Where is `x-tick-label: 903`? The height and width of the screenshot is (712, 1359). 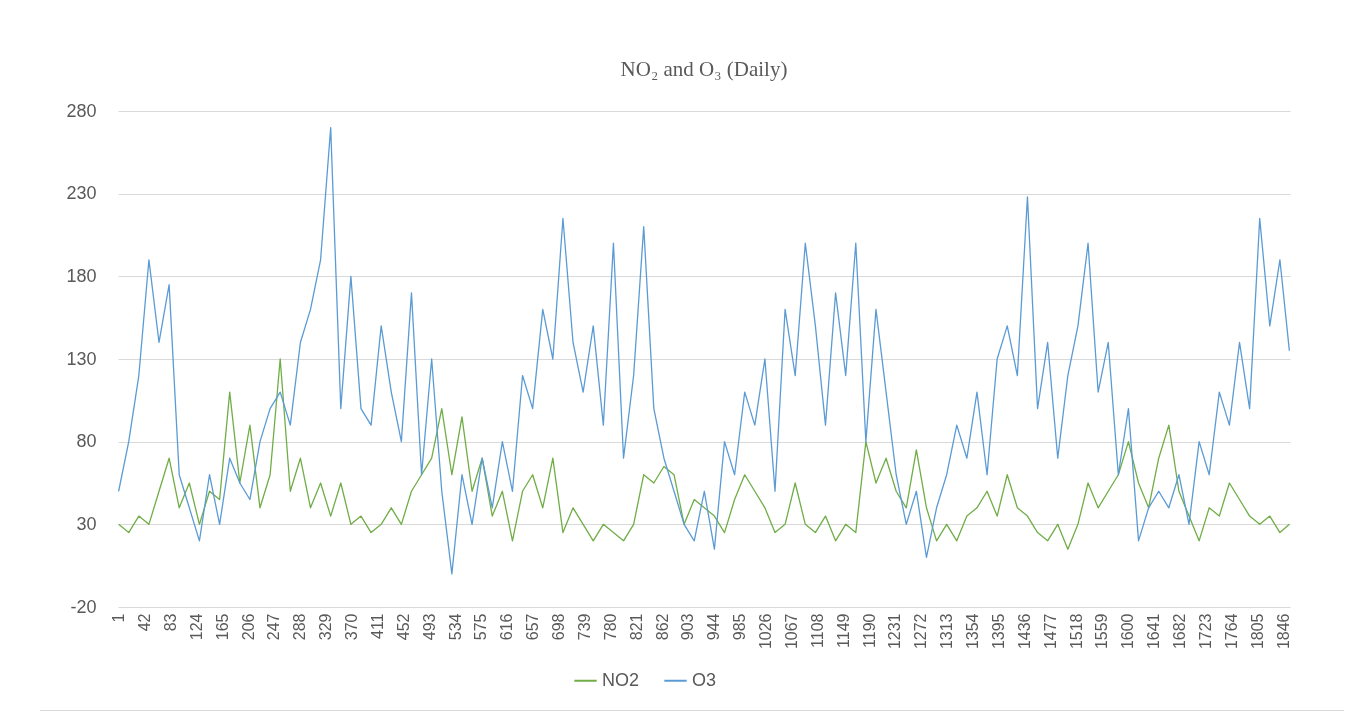
x-tick-label: 903 is located at coordinates (688, 627).